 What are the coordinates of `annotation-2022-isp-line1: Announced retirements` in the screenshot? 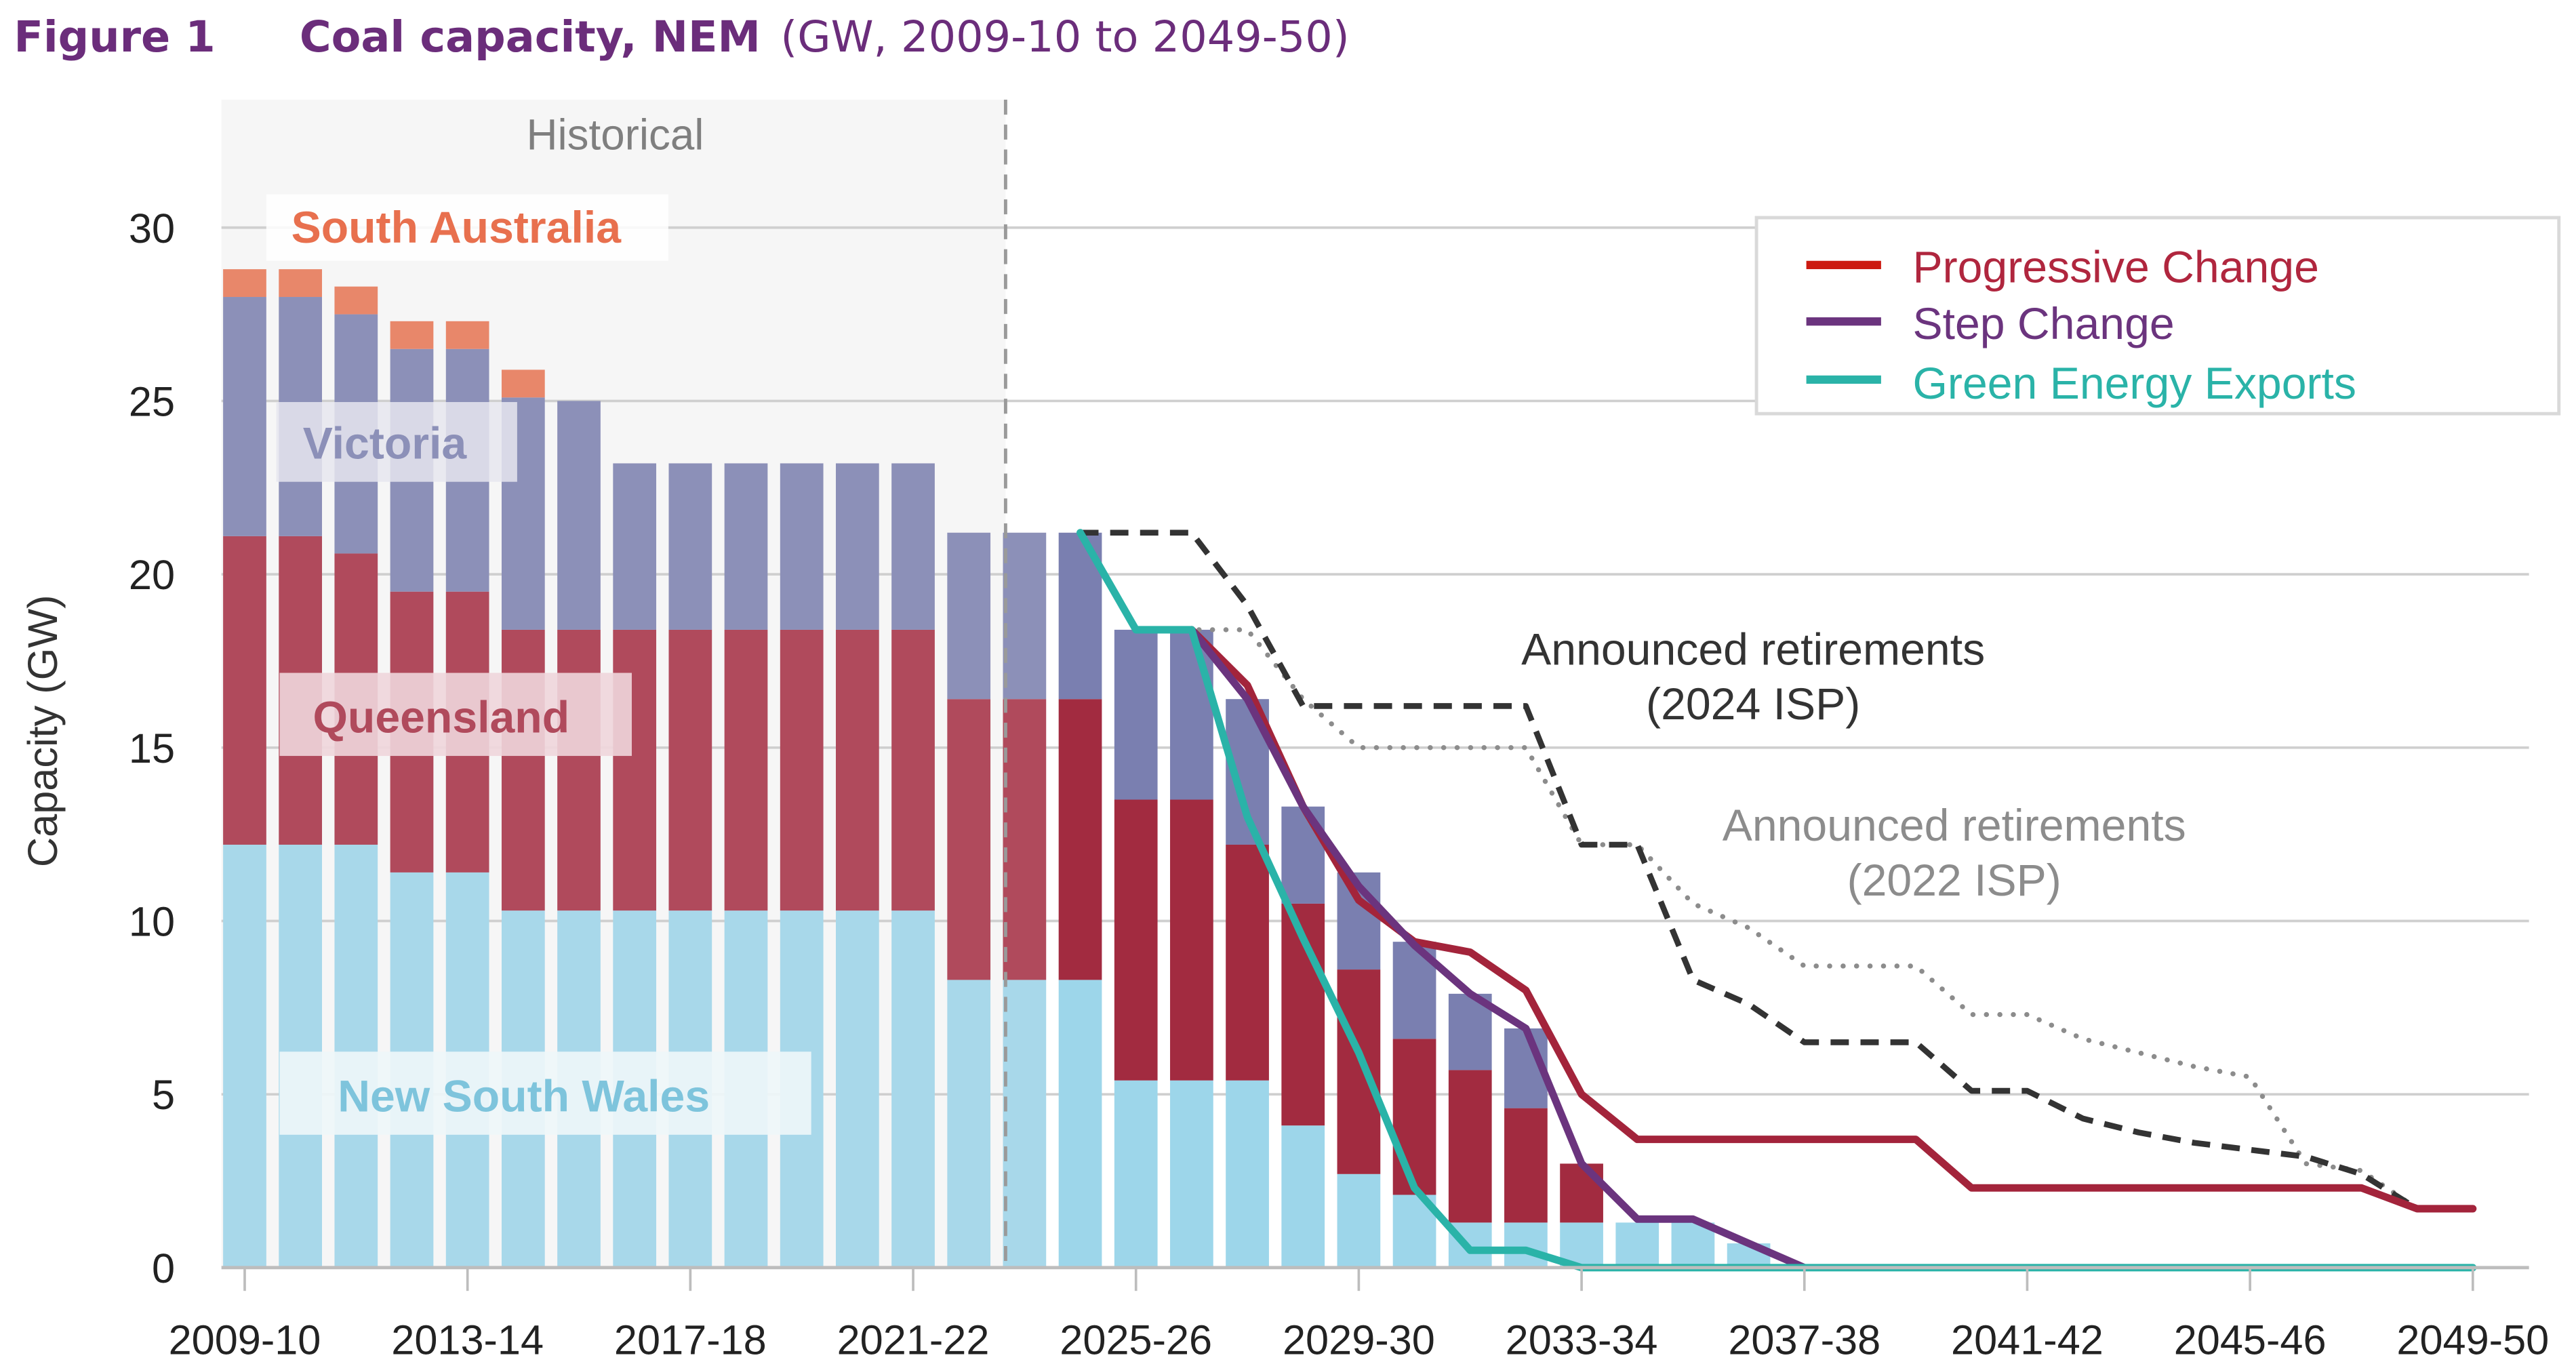 It's located at (1954, 826).